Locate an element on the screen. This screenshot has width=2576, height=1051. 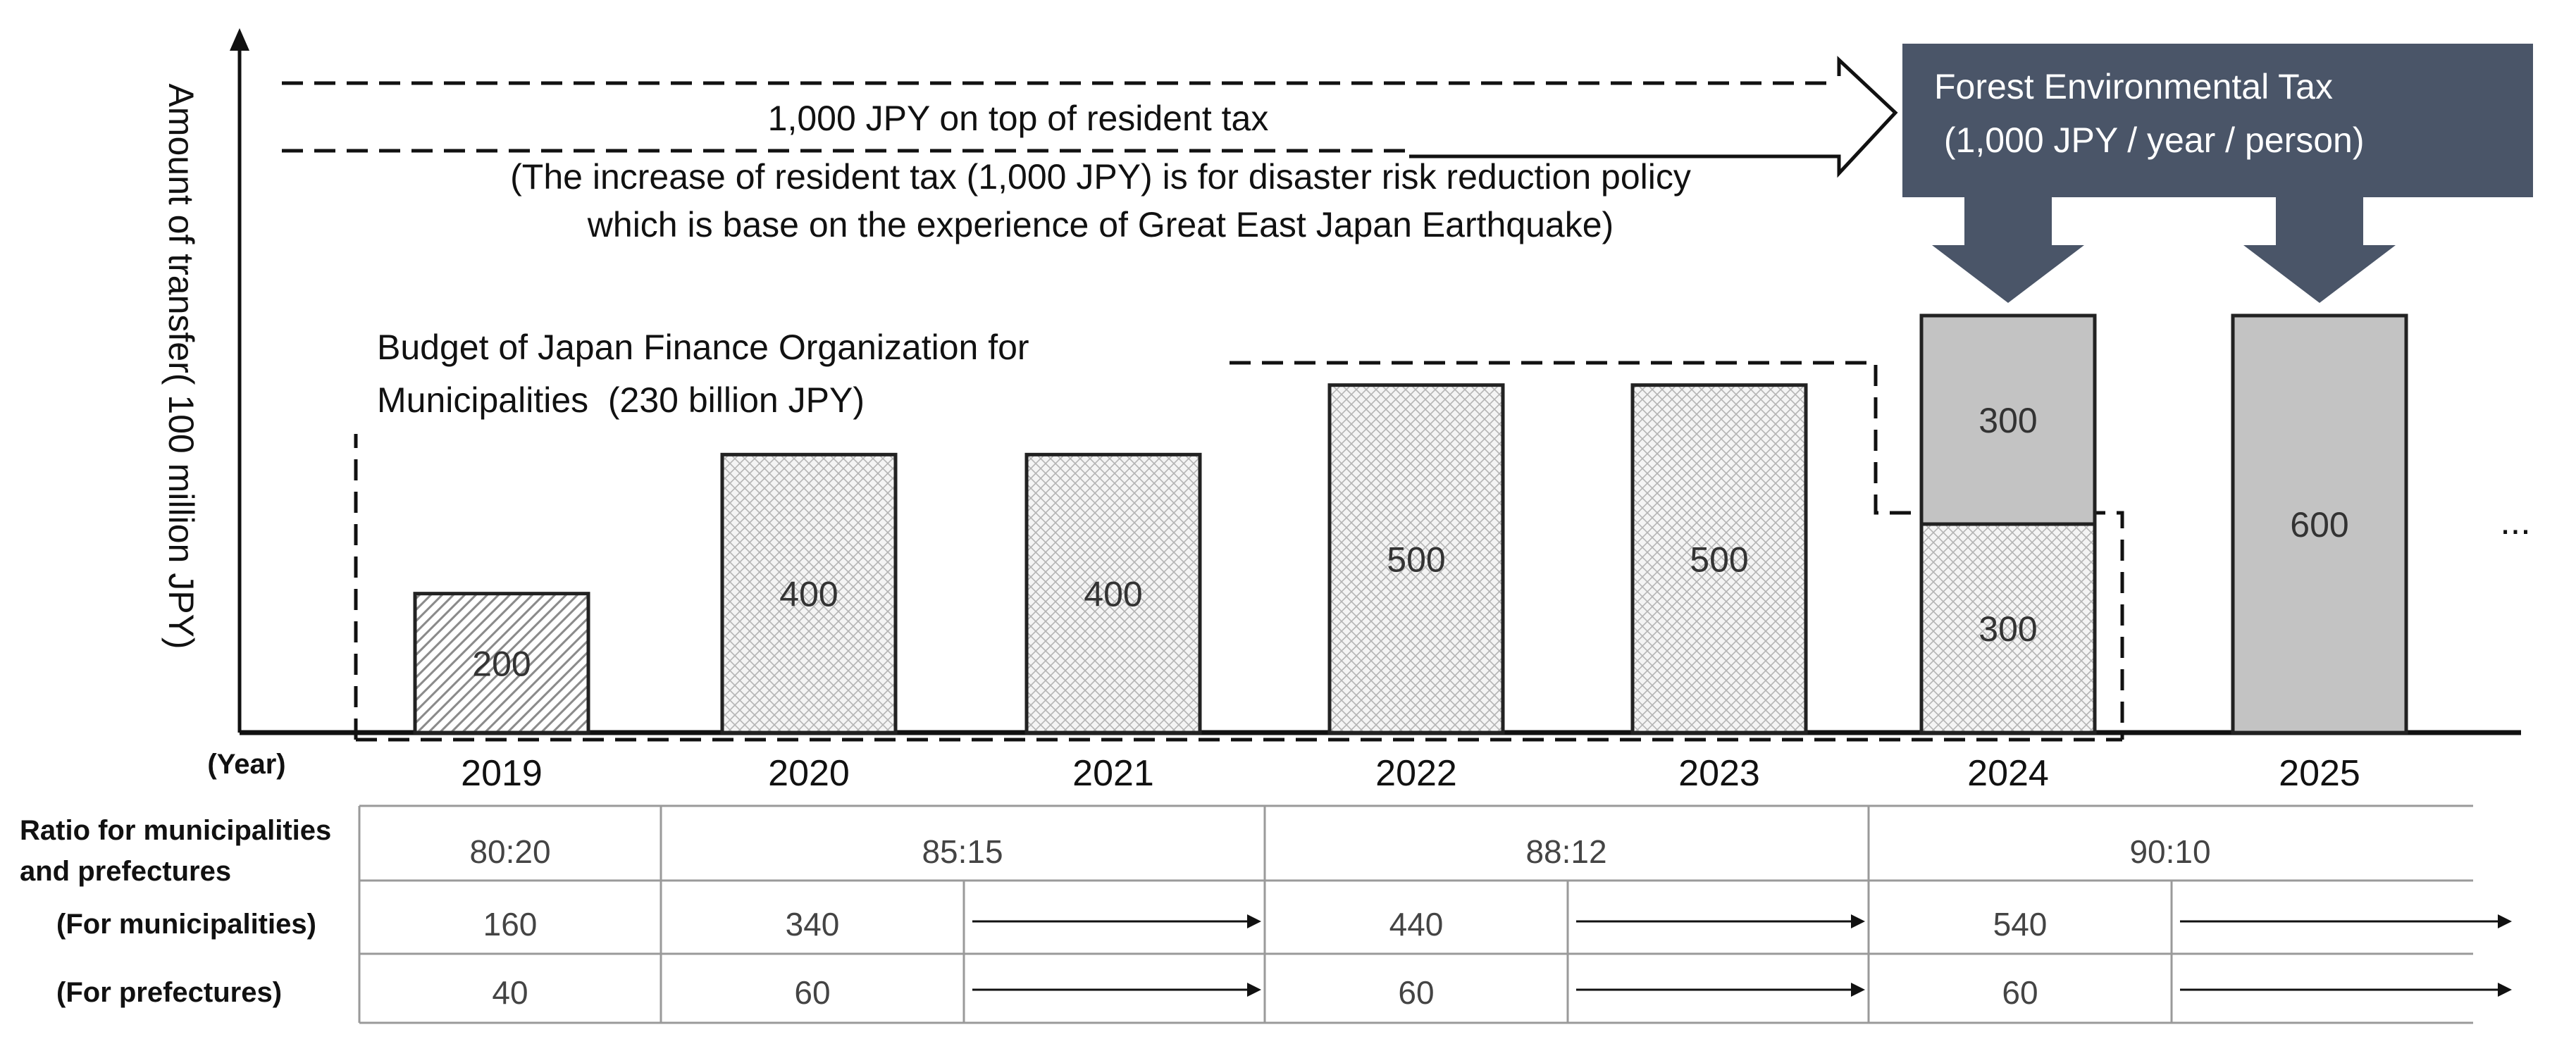
budget-label-line2: Municipalities (230 billion JPY) is located at coordinates (621, 400).